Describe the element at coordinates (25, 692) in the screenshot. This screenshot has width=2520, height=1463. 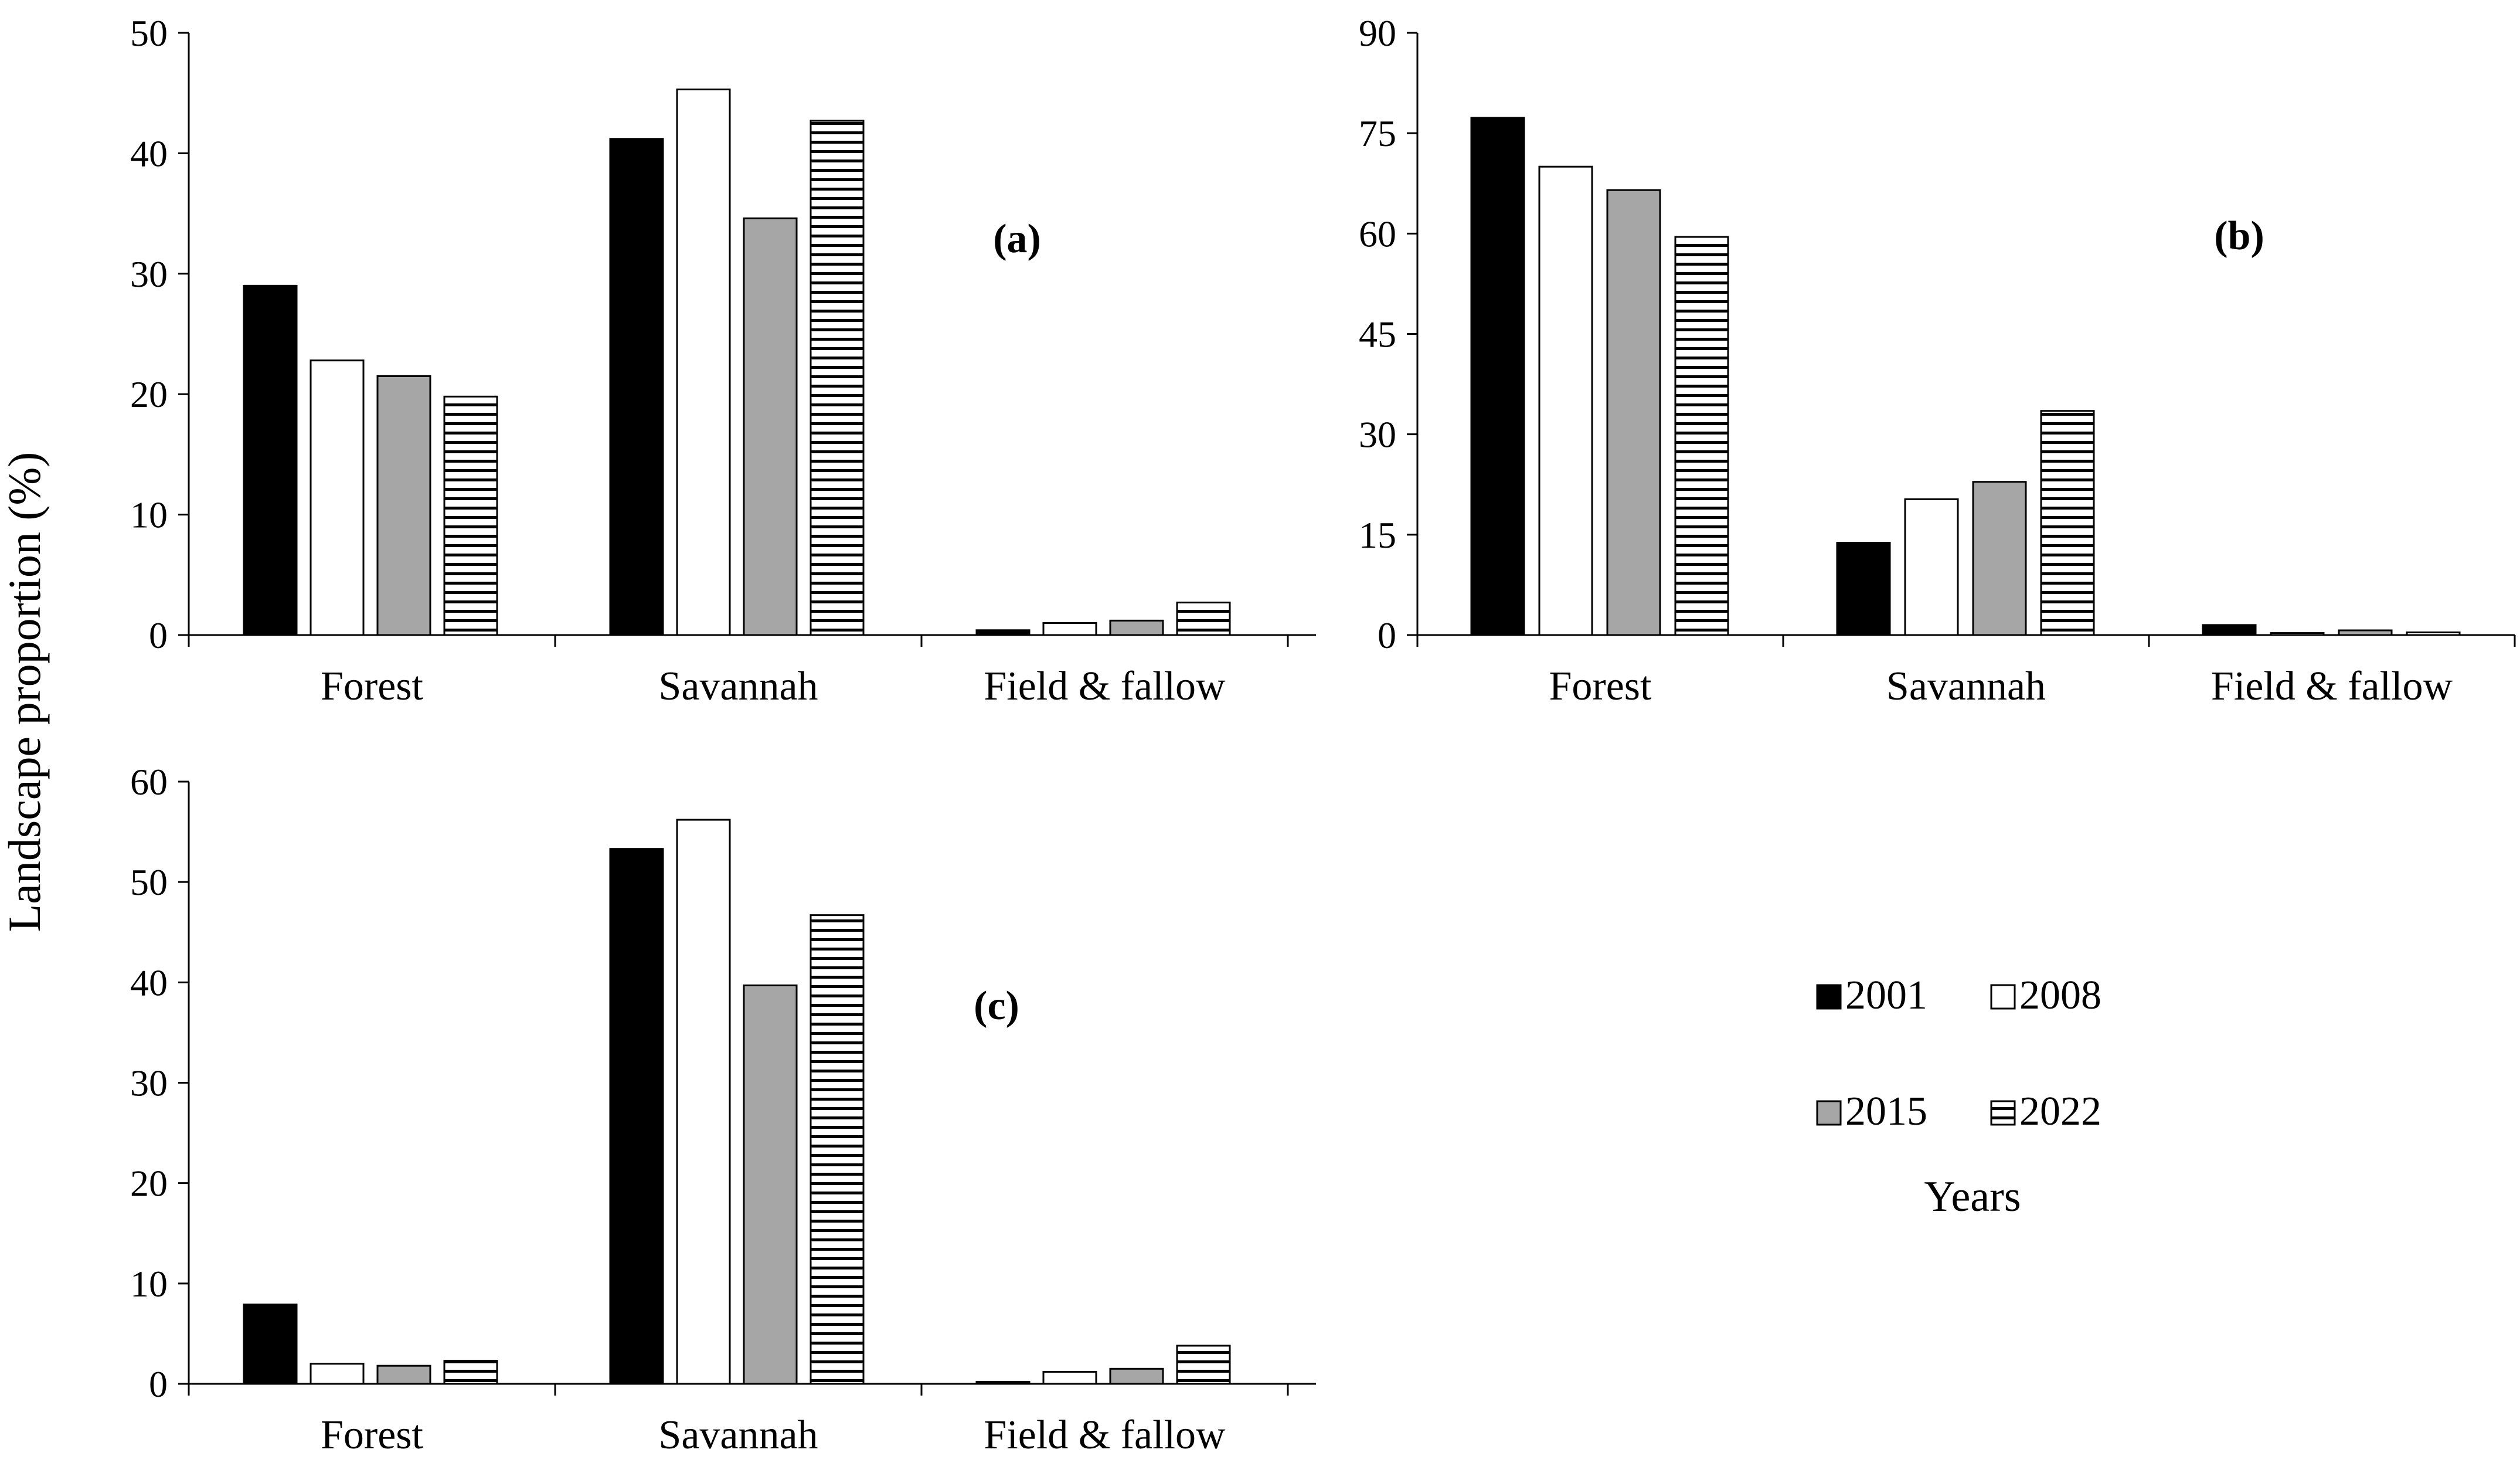
I see `y-axis-title: Landscape proportion (%)` at that location.